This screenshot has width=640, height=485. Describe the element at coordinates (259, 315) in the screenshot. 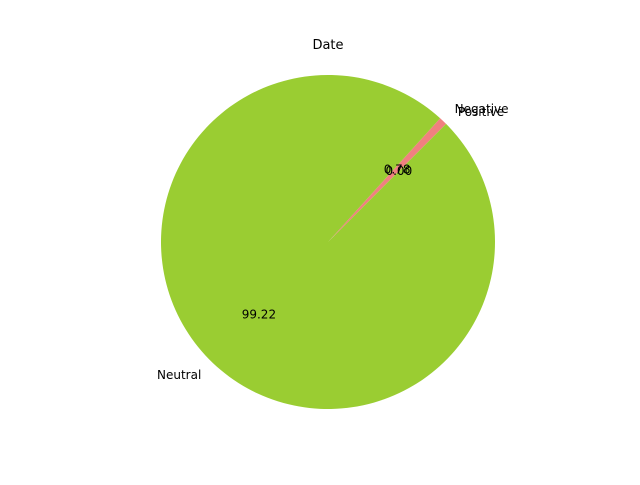

I see `pct-label-neutral: 99.22` at that location.